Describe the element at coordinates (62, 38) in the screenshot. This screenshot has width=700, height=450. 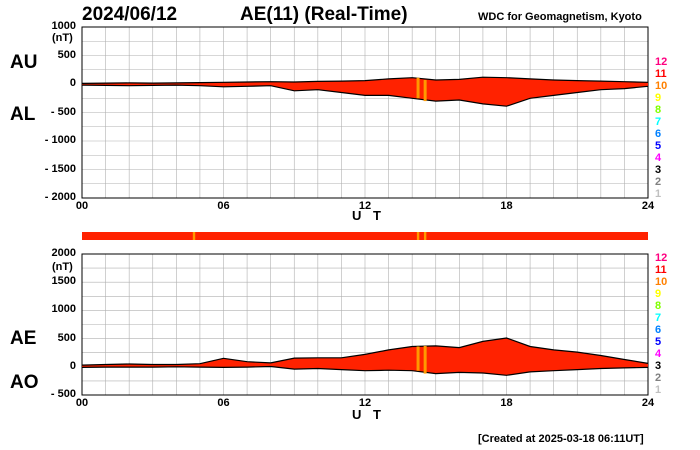
I see `unit-label-1: (nT)` at that location.